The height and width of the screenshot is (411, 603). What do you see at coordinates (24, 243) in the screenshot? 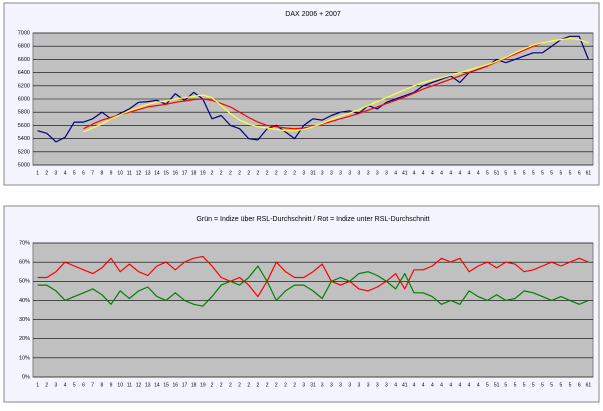
I see `y-tick-label: 70%` at bounding box center [24, 243].